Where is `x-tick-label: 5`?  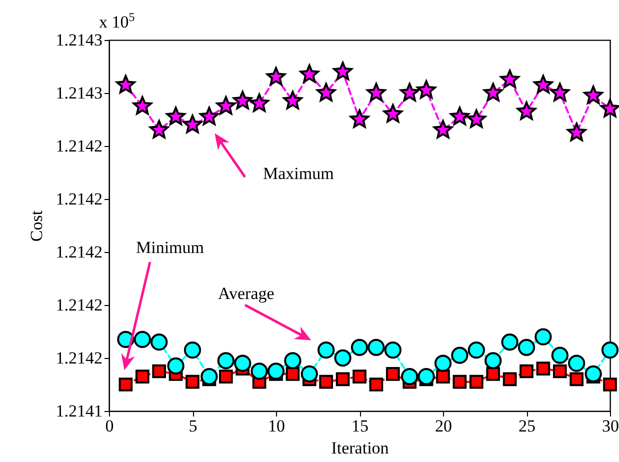 x-tick-label: 5 is located at coordinates (193, 426).